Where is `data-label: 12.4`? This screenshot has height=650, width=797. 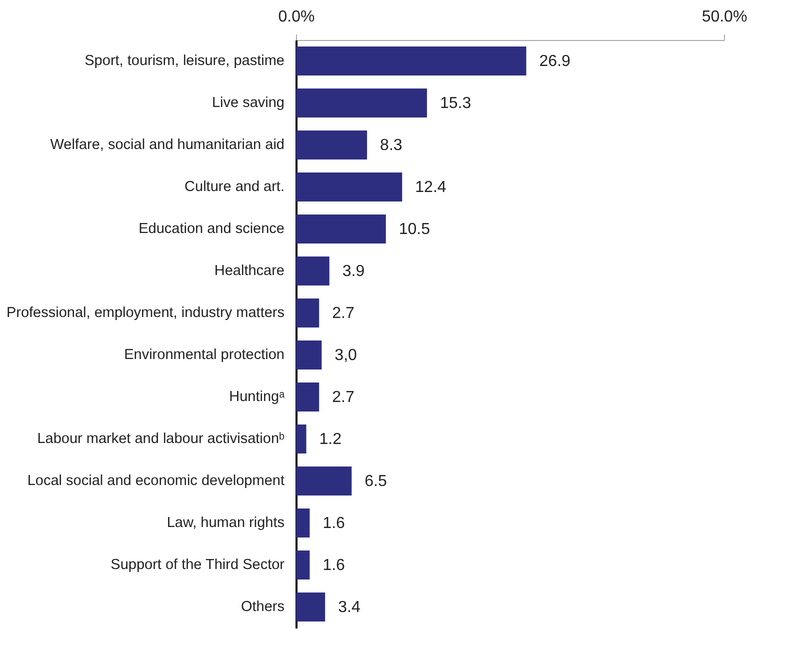
data-label: 12.4 is located at coordinates (430, 187).